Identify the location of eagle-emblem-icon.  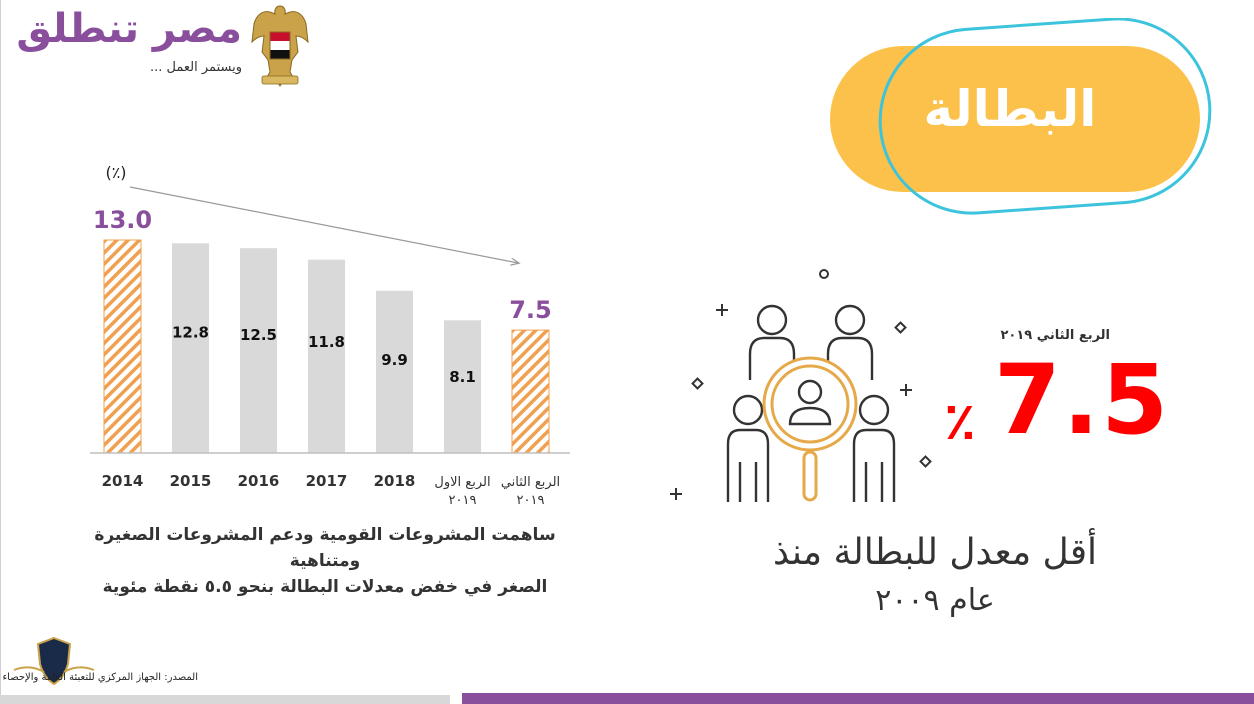
(280, 46).